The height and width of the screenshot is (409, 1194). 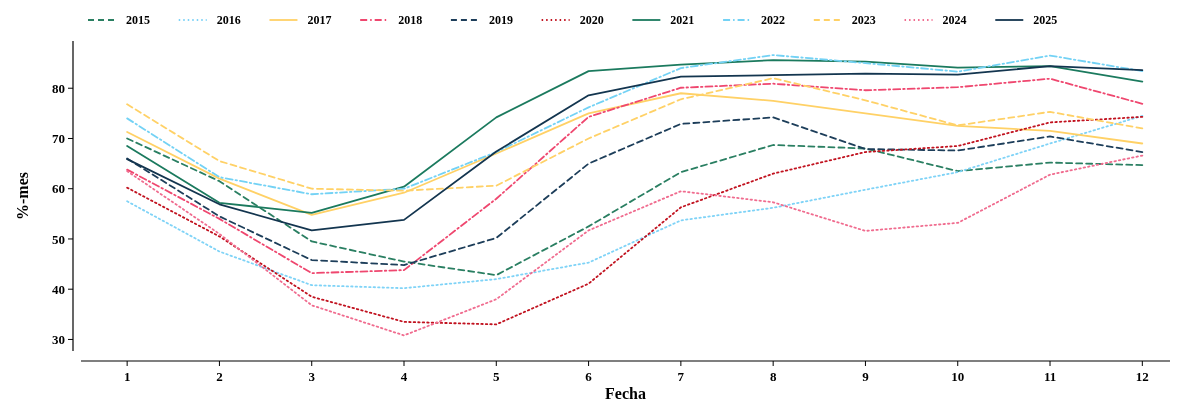 I want to click on legend-label: 2023, so click(x=863, y=20).